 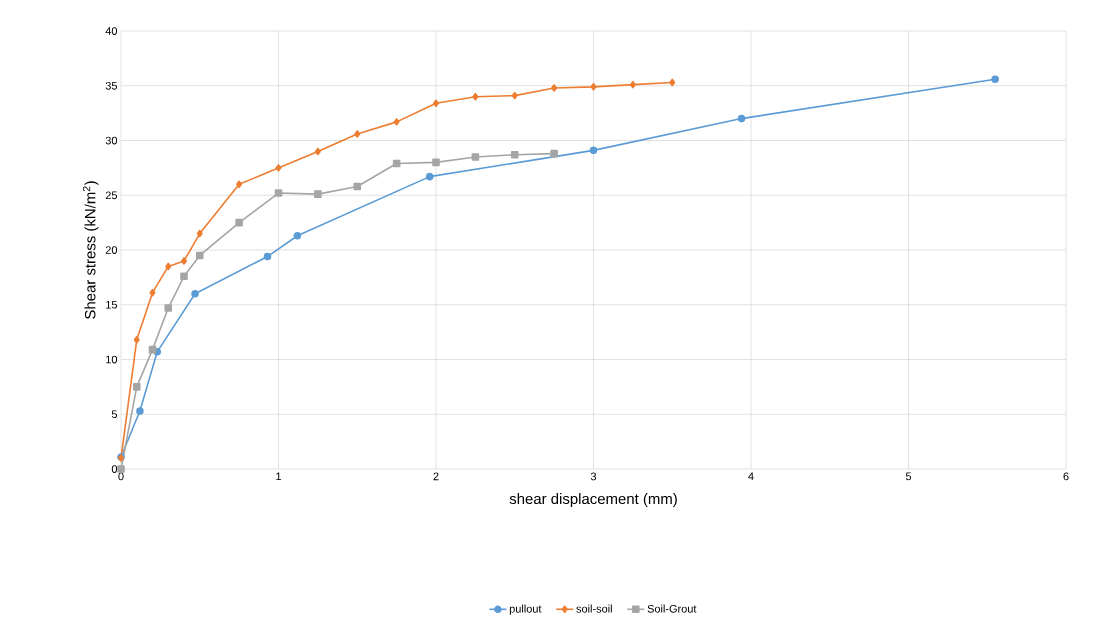 I want to click on x-tick-label: 2, so click(x=436, y=476).